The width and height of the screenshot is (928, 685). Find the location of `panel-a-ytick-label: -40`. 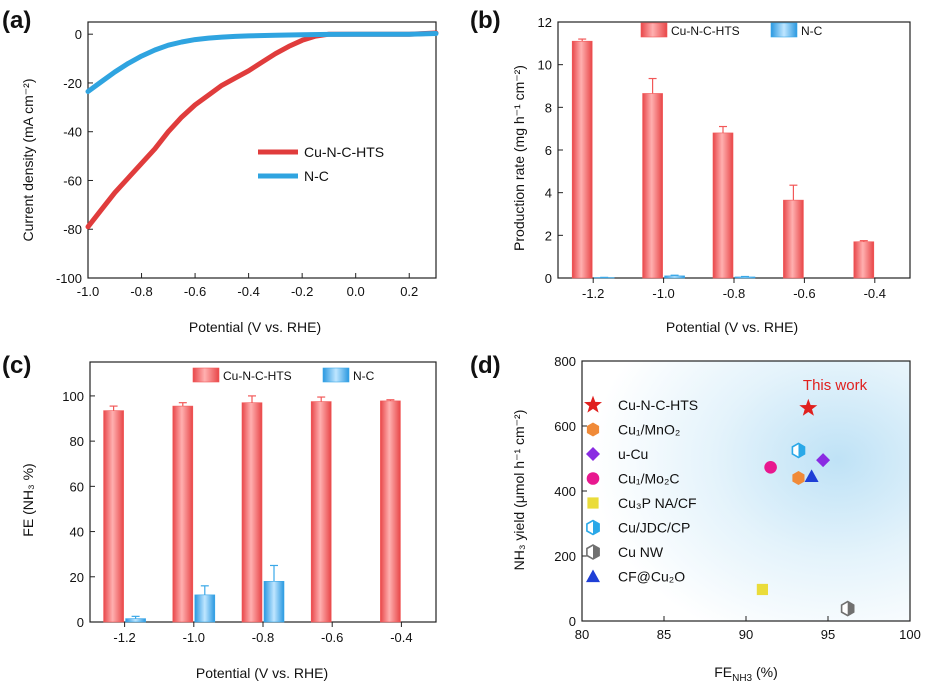

panel-a-ytick-label: -40 is located at coordinates (72, 132).